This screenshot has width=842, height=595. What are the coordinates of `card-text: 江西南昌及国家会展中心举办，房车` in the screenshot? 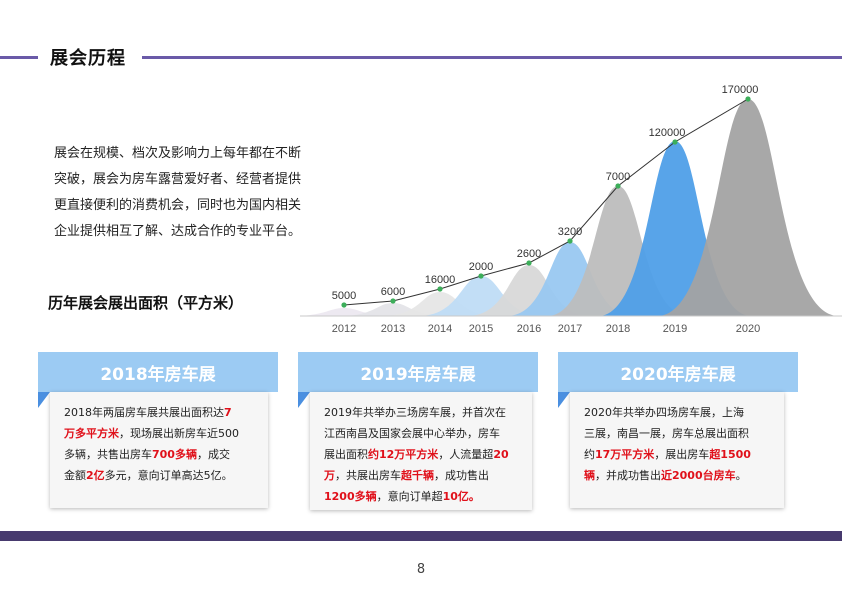 It's located at (412, 433).